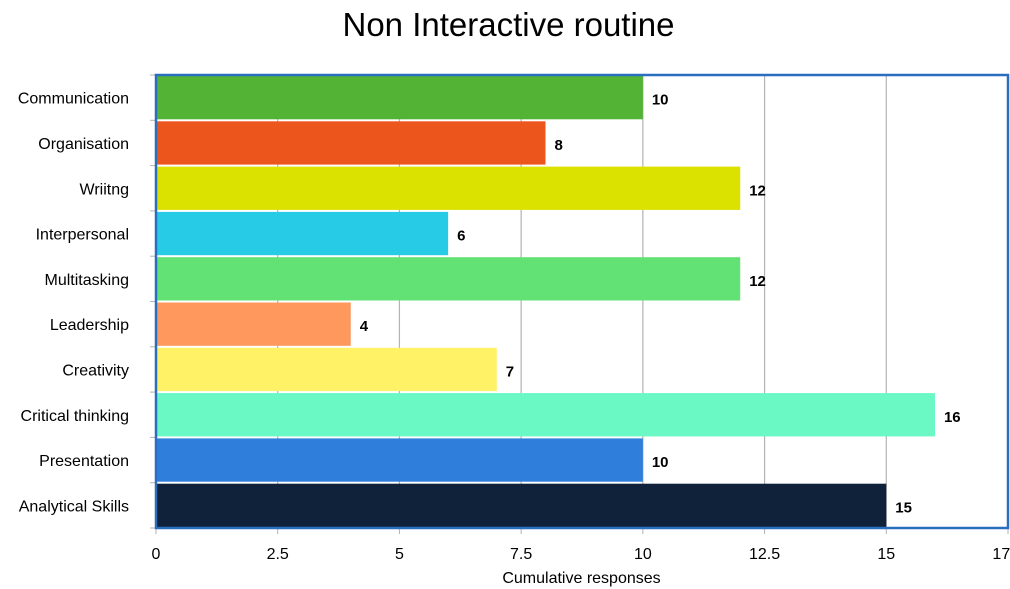  Describe the element at coordinates (399, 554) in the screenshot. I see `x-tick-label: 5` at that location.